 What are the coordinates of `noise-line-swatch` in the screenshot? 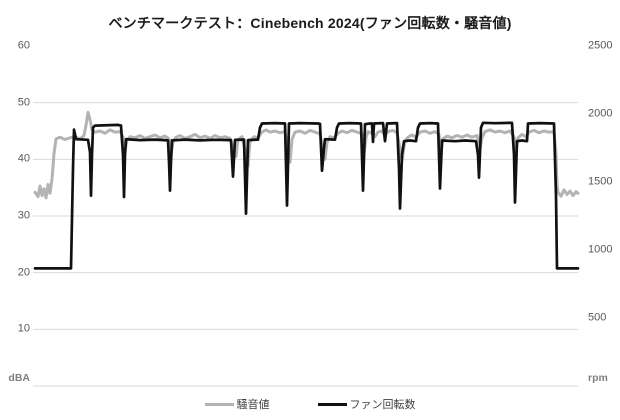 It's located at (219, 404).